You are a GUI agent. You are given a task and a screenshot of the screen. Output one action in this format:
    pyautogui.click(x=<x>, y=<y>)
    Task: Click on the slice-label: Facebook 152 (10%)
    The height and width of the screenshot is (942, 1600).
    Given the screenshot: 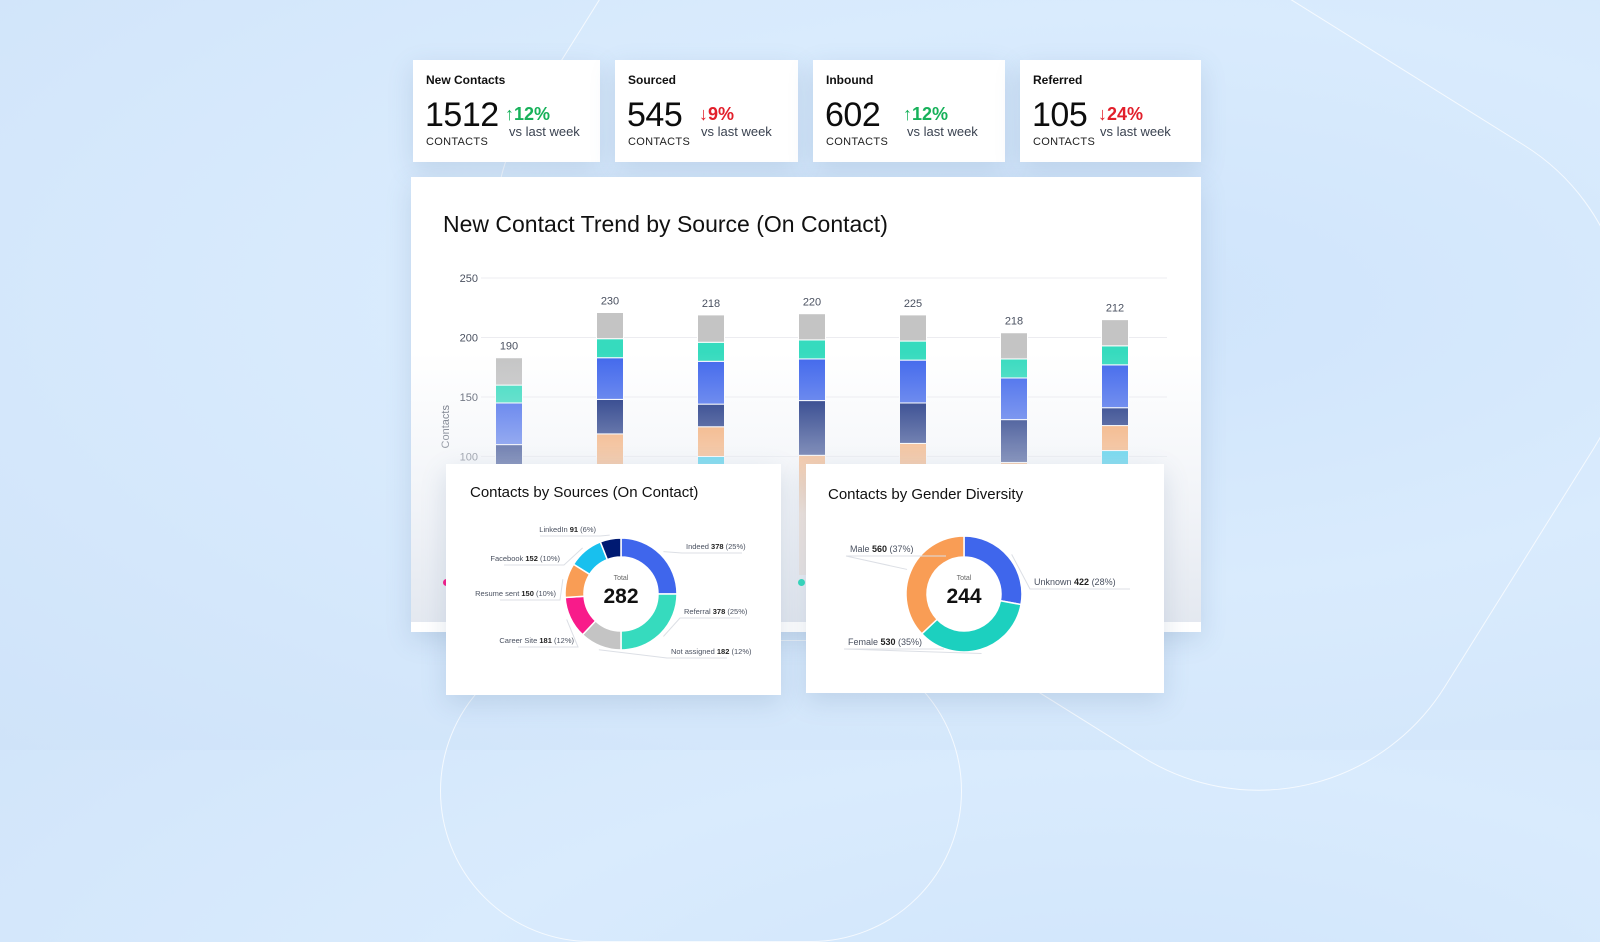 What is the action you would take?
    pyautogui.click(x=525, y=558)
    